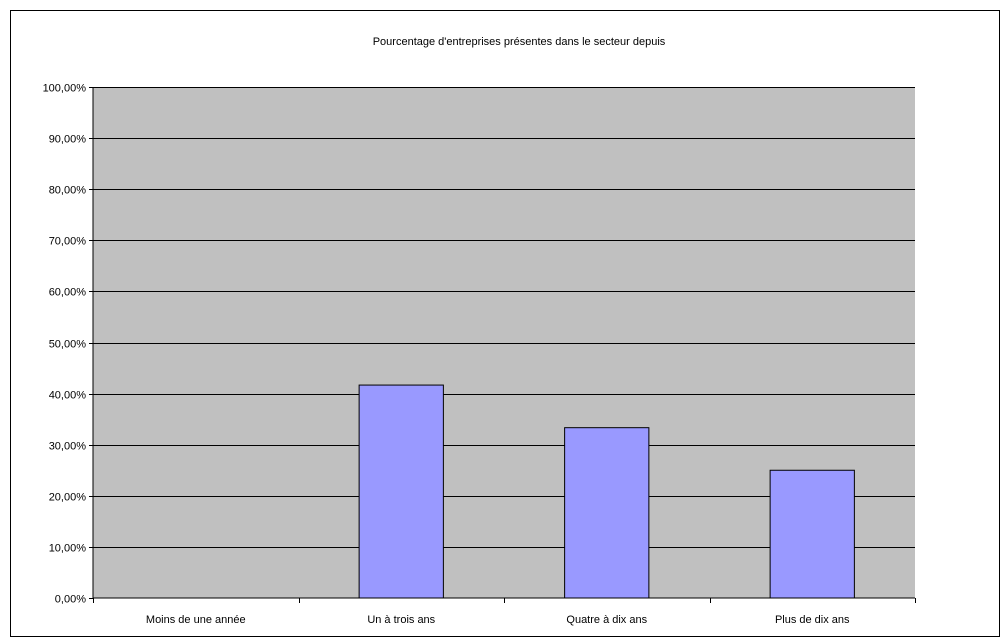 The width and height of the screenshot is (1008, 641). What do you see at coordinates (401, 620) in the screenshot?
I see `x-tick-label: Un à trois ans` at bounding box center [401, 620].